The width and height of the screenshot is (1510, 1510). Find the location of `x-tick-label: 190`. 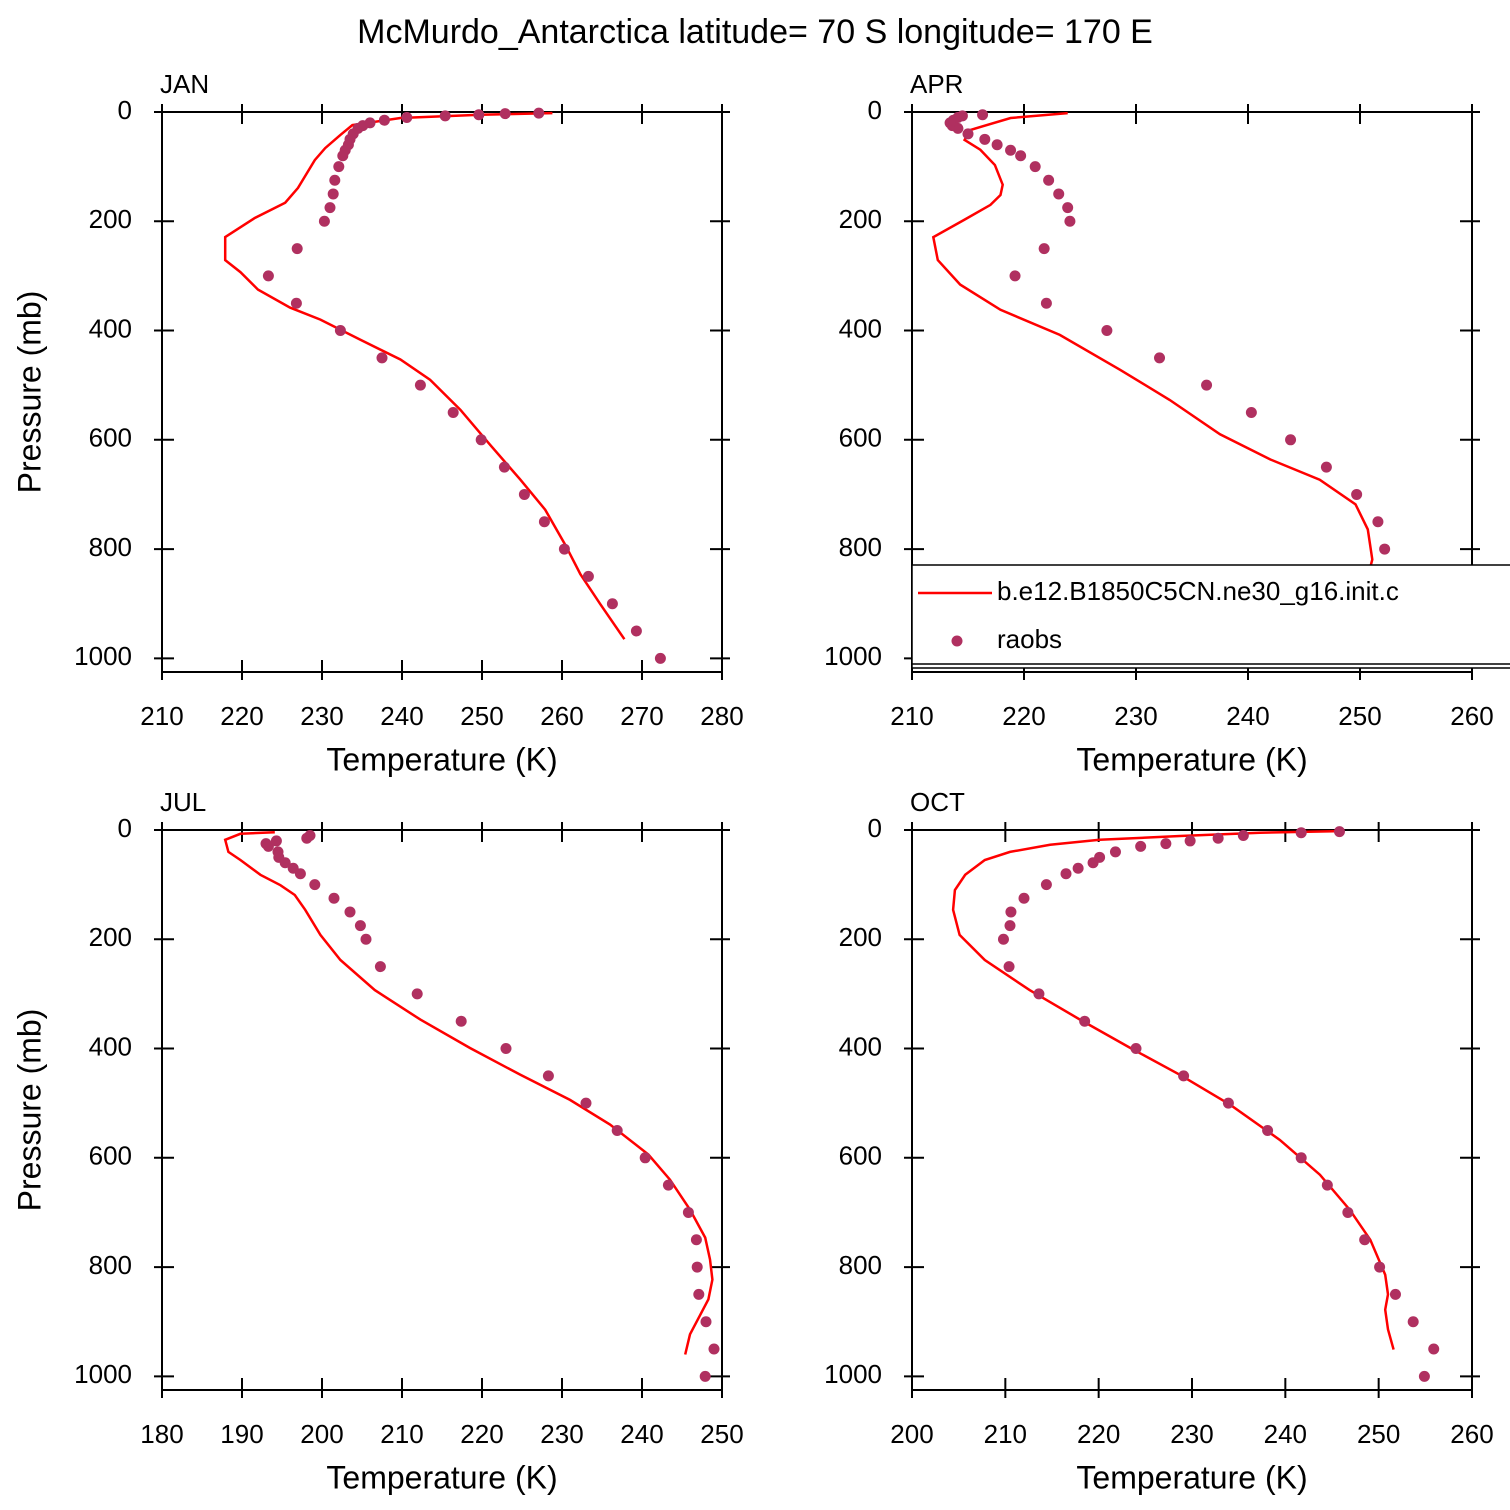

x-tick-label: 190 is located at coordinates (241, 1434).